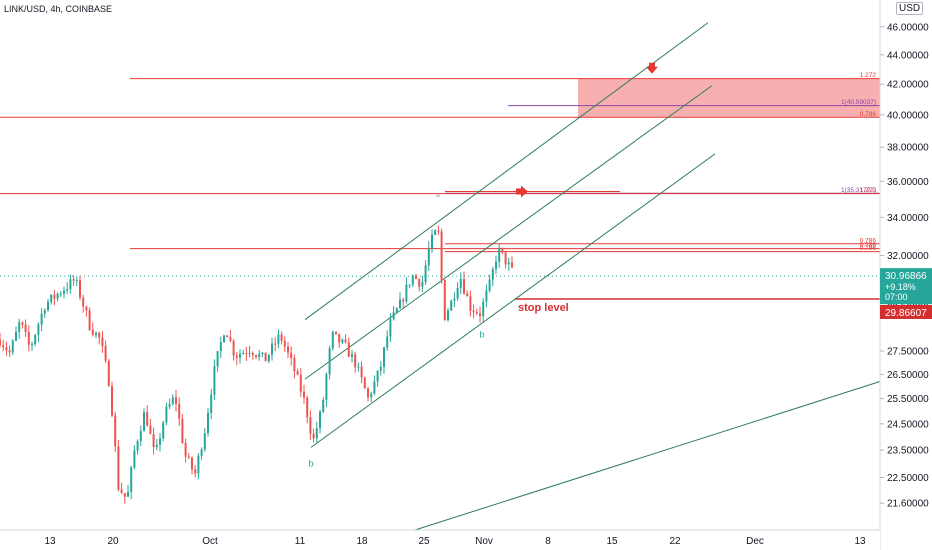  Describe the element at coordinates (908, 148) in the screenshot. I see `price-tick-label: 38.00000` at that location.